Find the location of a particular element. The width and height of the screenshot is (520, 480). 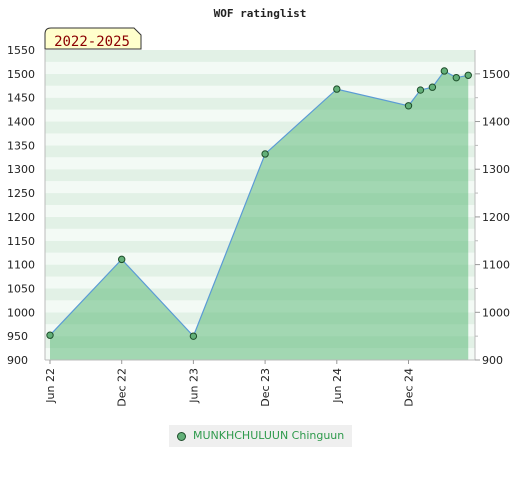

y-tick-left-label: 900 is located at coordinates (17, 360).